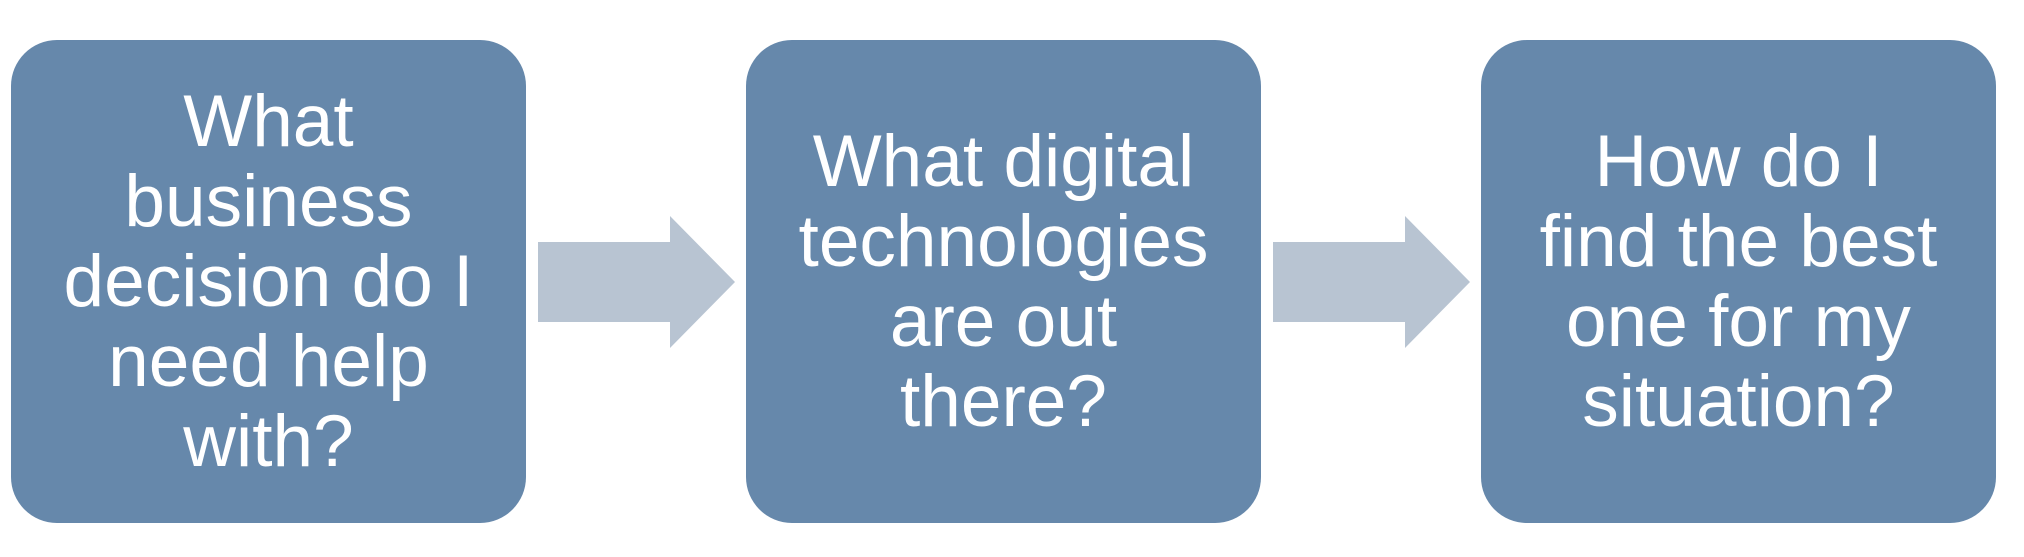 This screenshot has height=557, width=2024. I want to click on step-2-label: What digital technologies are out there?, so click(1003, 281).